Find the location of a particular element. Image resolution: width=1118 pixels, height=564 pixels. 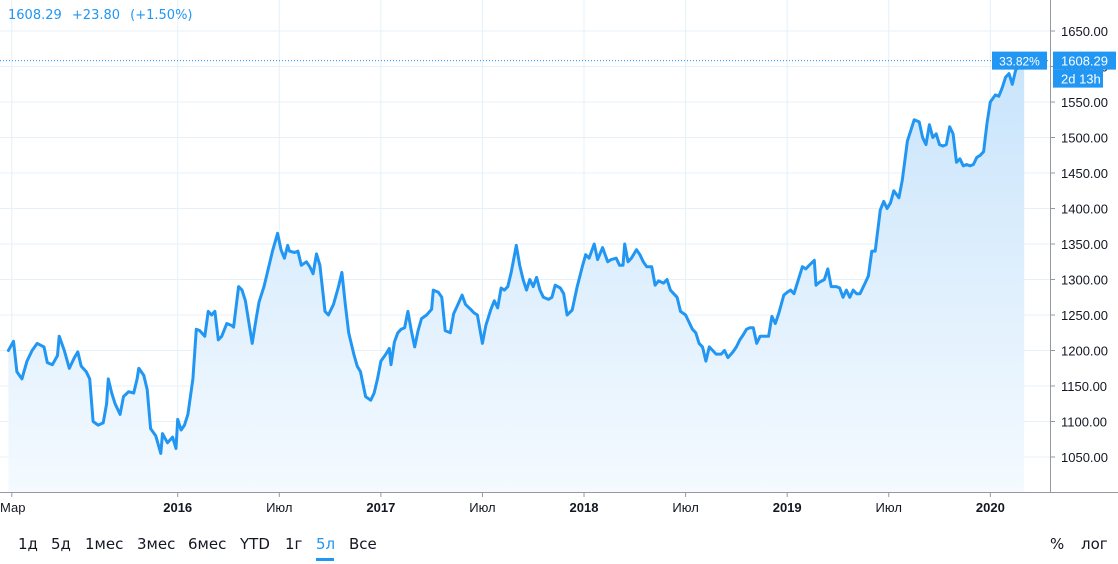

y-tick-label: 1550.00 is located at coordinates (1084, 102).